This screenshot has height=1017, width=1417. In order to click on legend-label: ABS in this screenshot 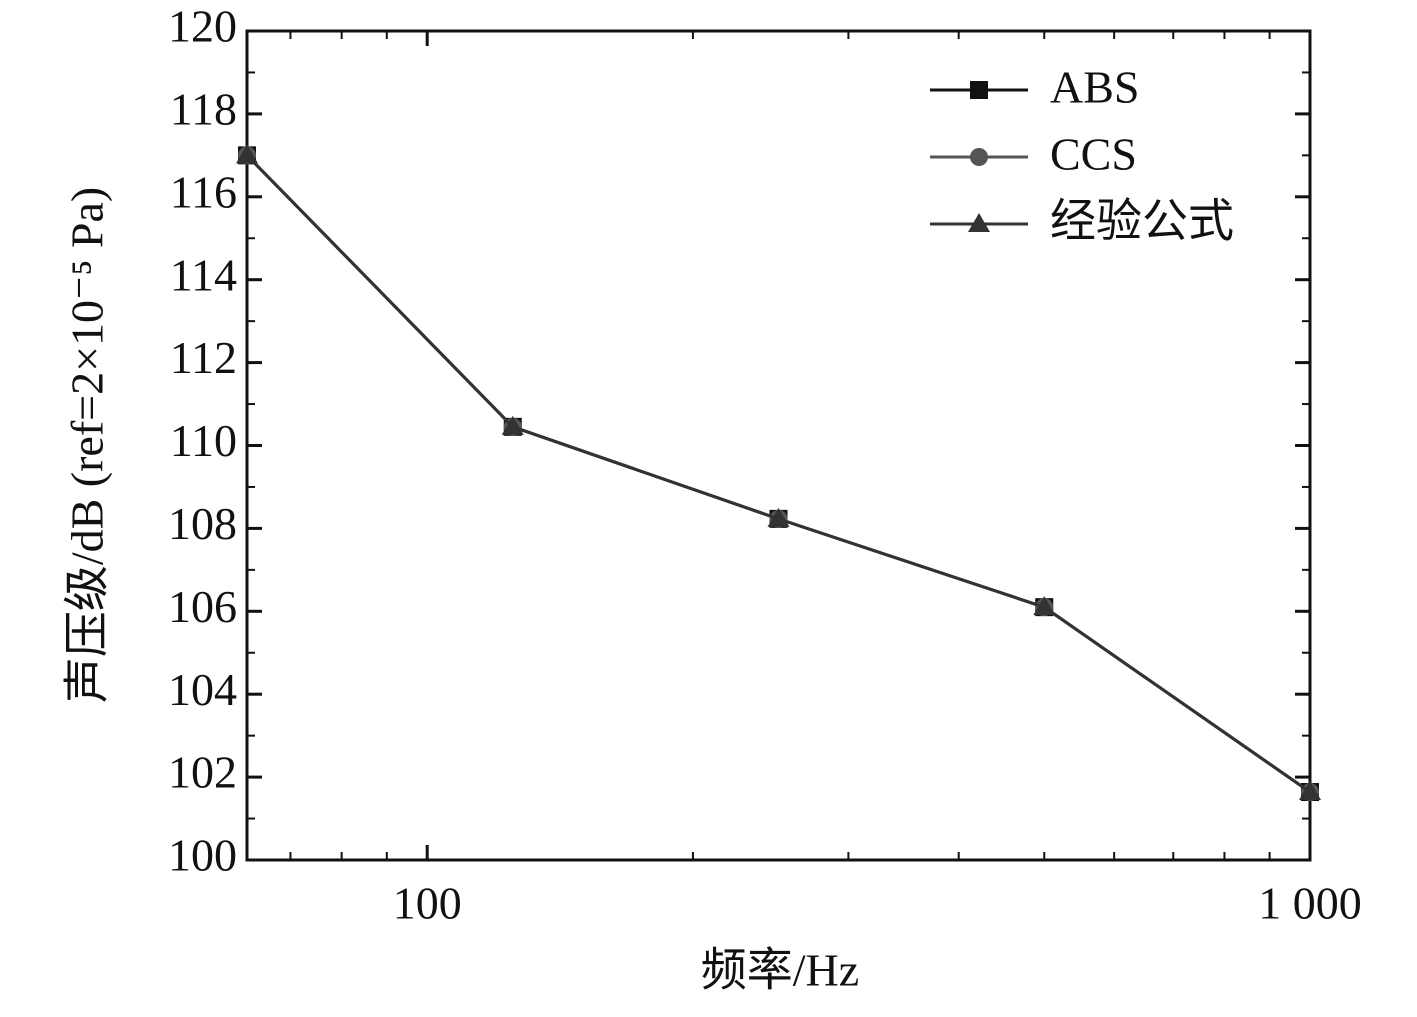, I will do `click(1094, 87)`.